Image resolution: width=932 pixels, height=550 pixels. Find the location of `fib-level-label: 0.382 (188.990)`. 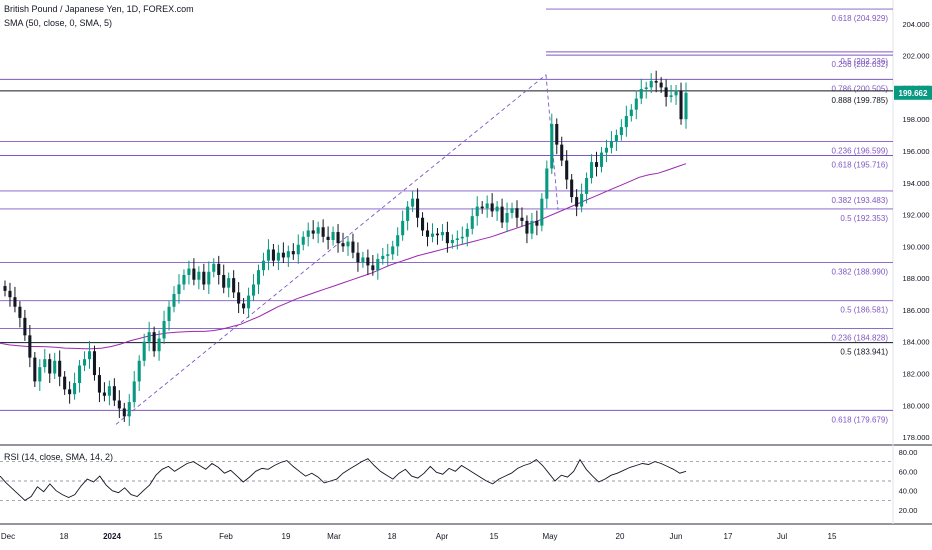

fib-level-label: 0.382 (188.990) is located at coordinates (860, 271).